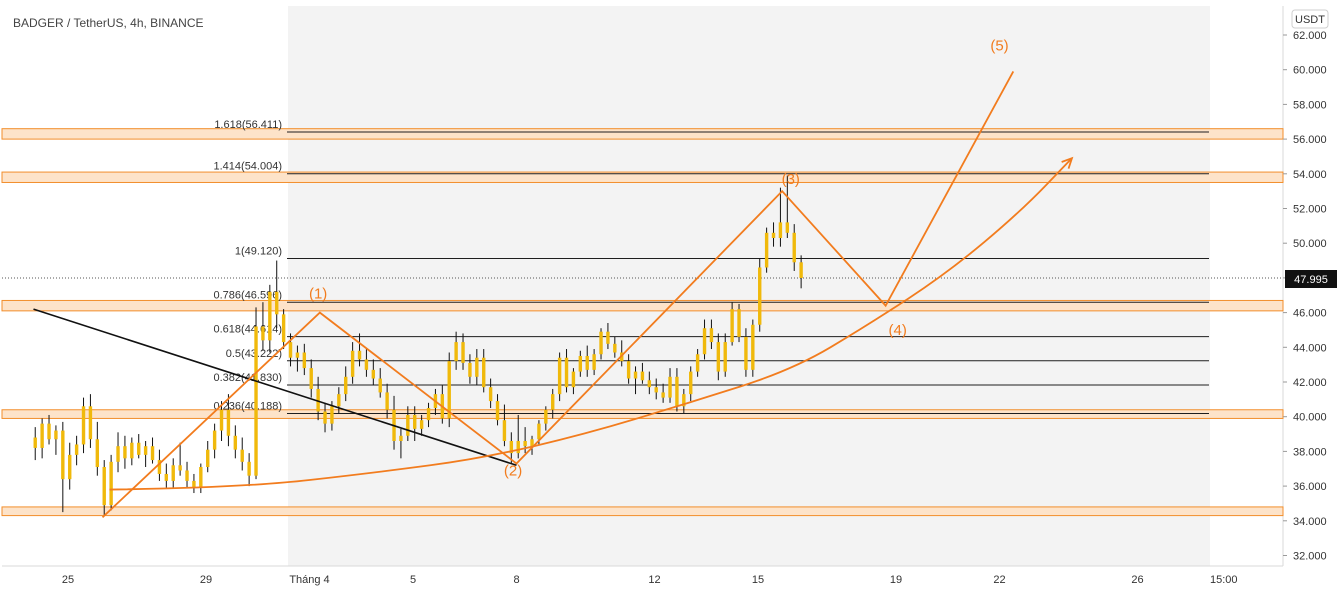  I want to click on y-tick-label: 56.000, so click(1310, 140).